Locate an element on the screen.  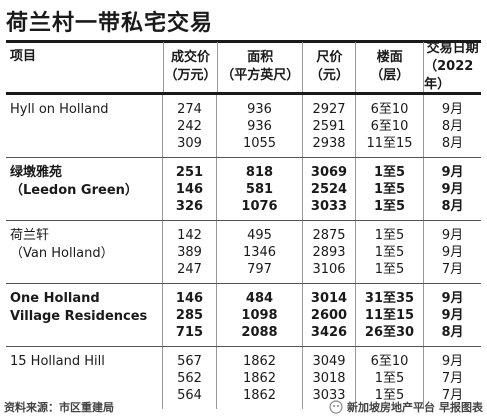
column-psf: 2875 2893 3106 is located at coordinates (328, 252).